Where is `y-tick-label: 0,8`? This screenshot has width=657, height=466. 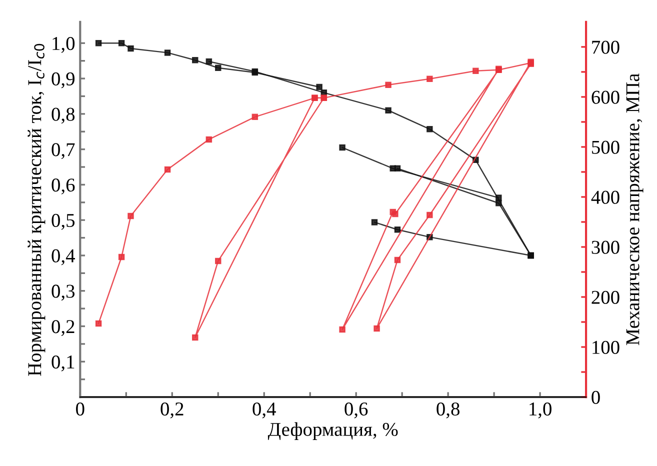 y-tick-label: 0,8 is located at coordinates (63, 116).